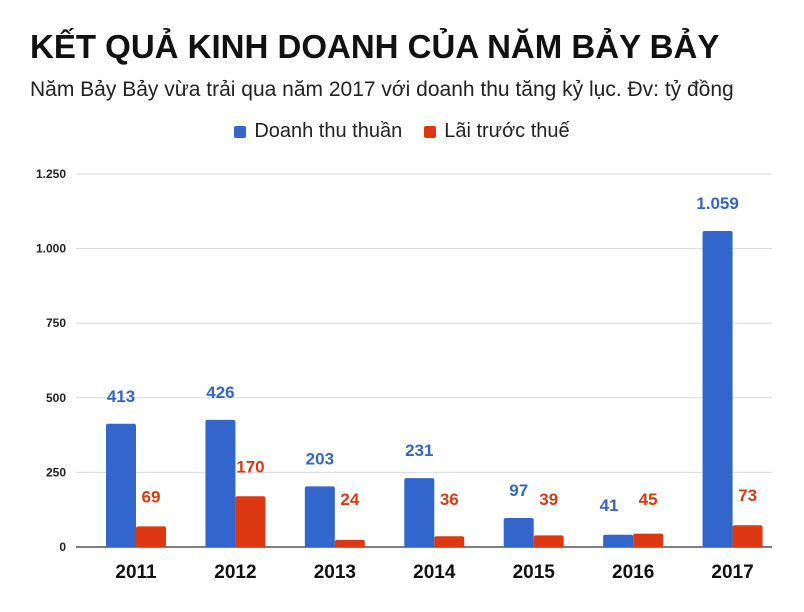 The width and height of the screenshot is (804, 612). What do you see at coordinates (609, 505) in the screenshot?
I see `data-label-revenue: 41` at bounding box center [609, 505].